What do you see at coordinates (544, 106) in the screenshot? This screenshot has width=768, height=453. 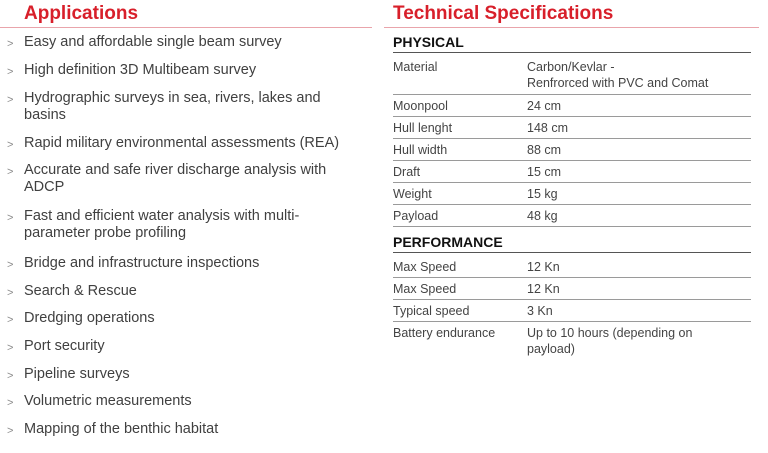 I see `spec-value: 24 cm` at bounding box center [544, 106].